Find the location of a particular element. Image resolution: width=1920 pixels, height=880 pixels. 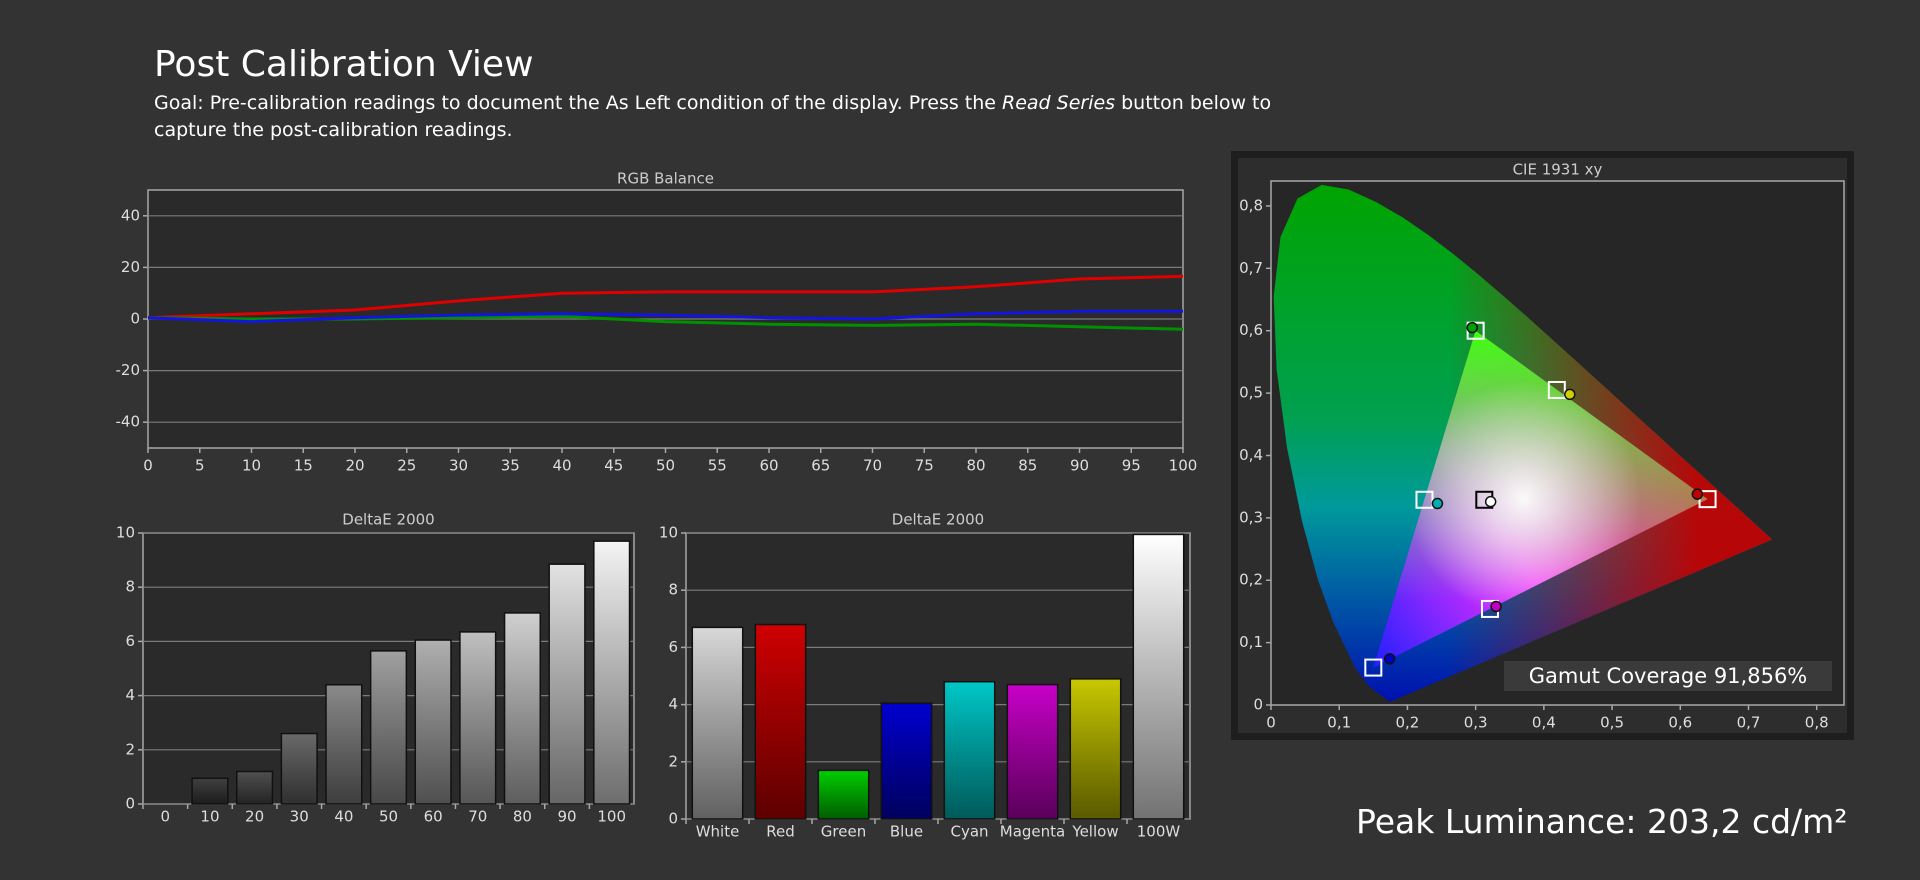

goal-text-emphasis: Read Series is located at coordinates (1059, 103).